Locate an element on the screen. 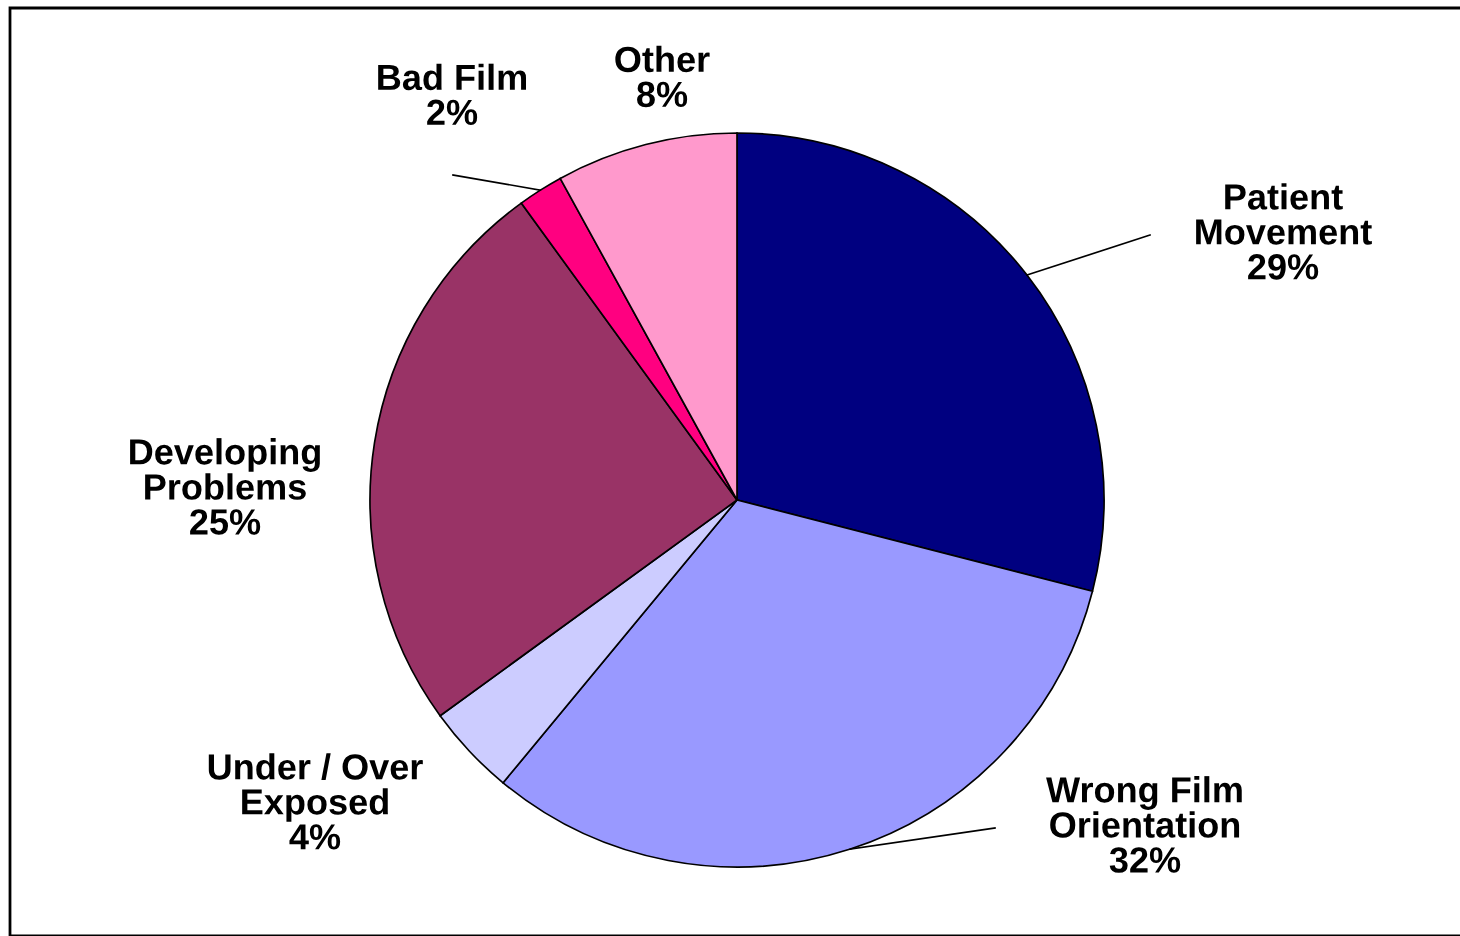  data-label: 29% is located at coordinates (1283, 267).